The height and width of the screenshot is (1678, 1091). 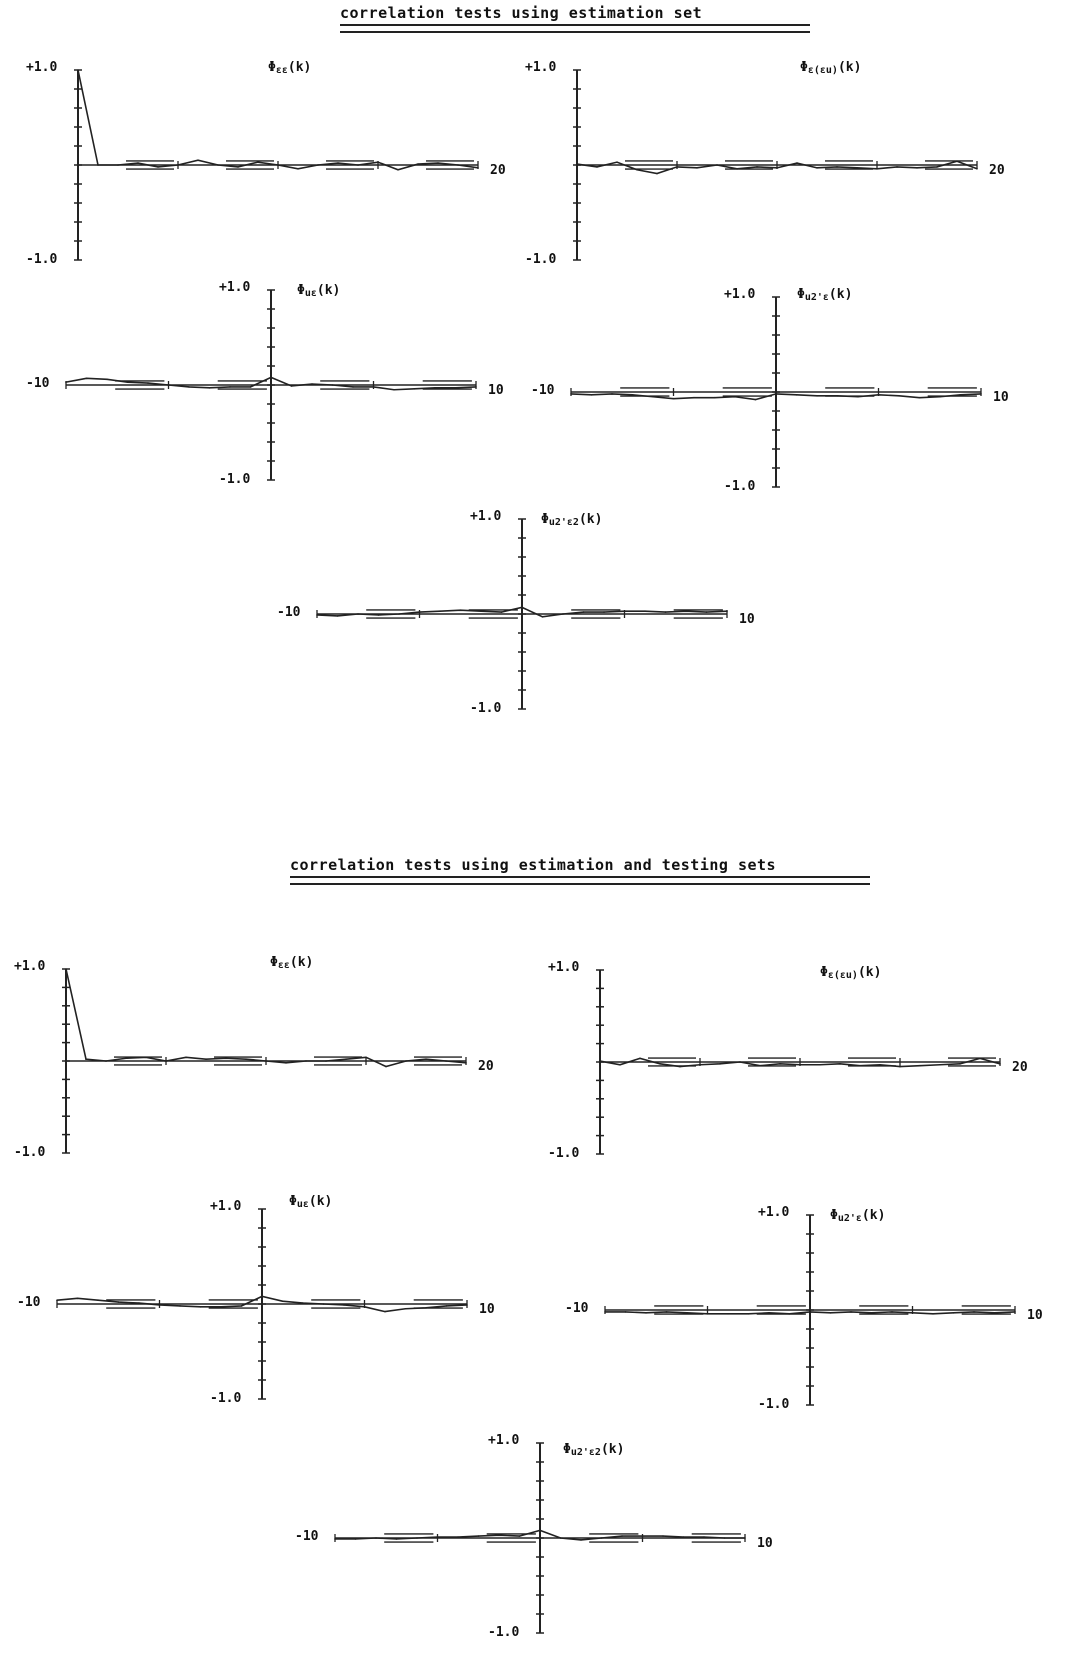 I want to click on title-double-underline, so click(x=575, y=28).